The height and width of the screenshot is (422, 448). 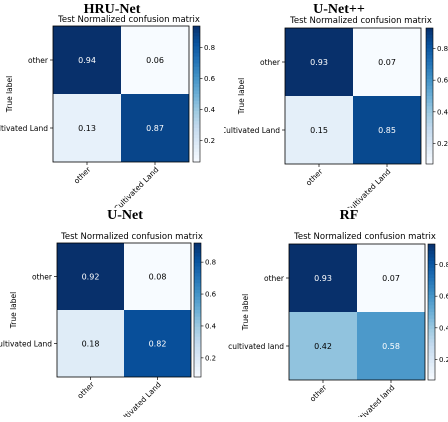 What do you see at coordinates (155, 128) in the screenshot?
I see `cell-value: 0.87` at bounding box center [155, 128].